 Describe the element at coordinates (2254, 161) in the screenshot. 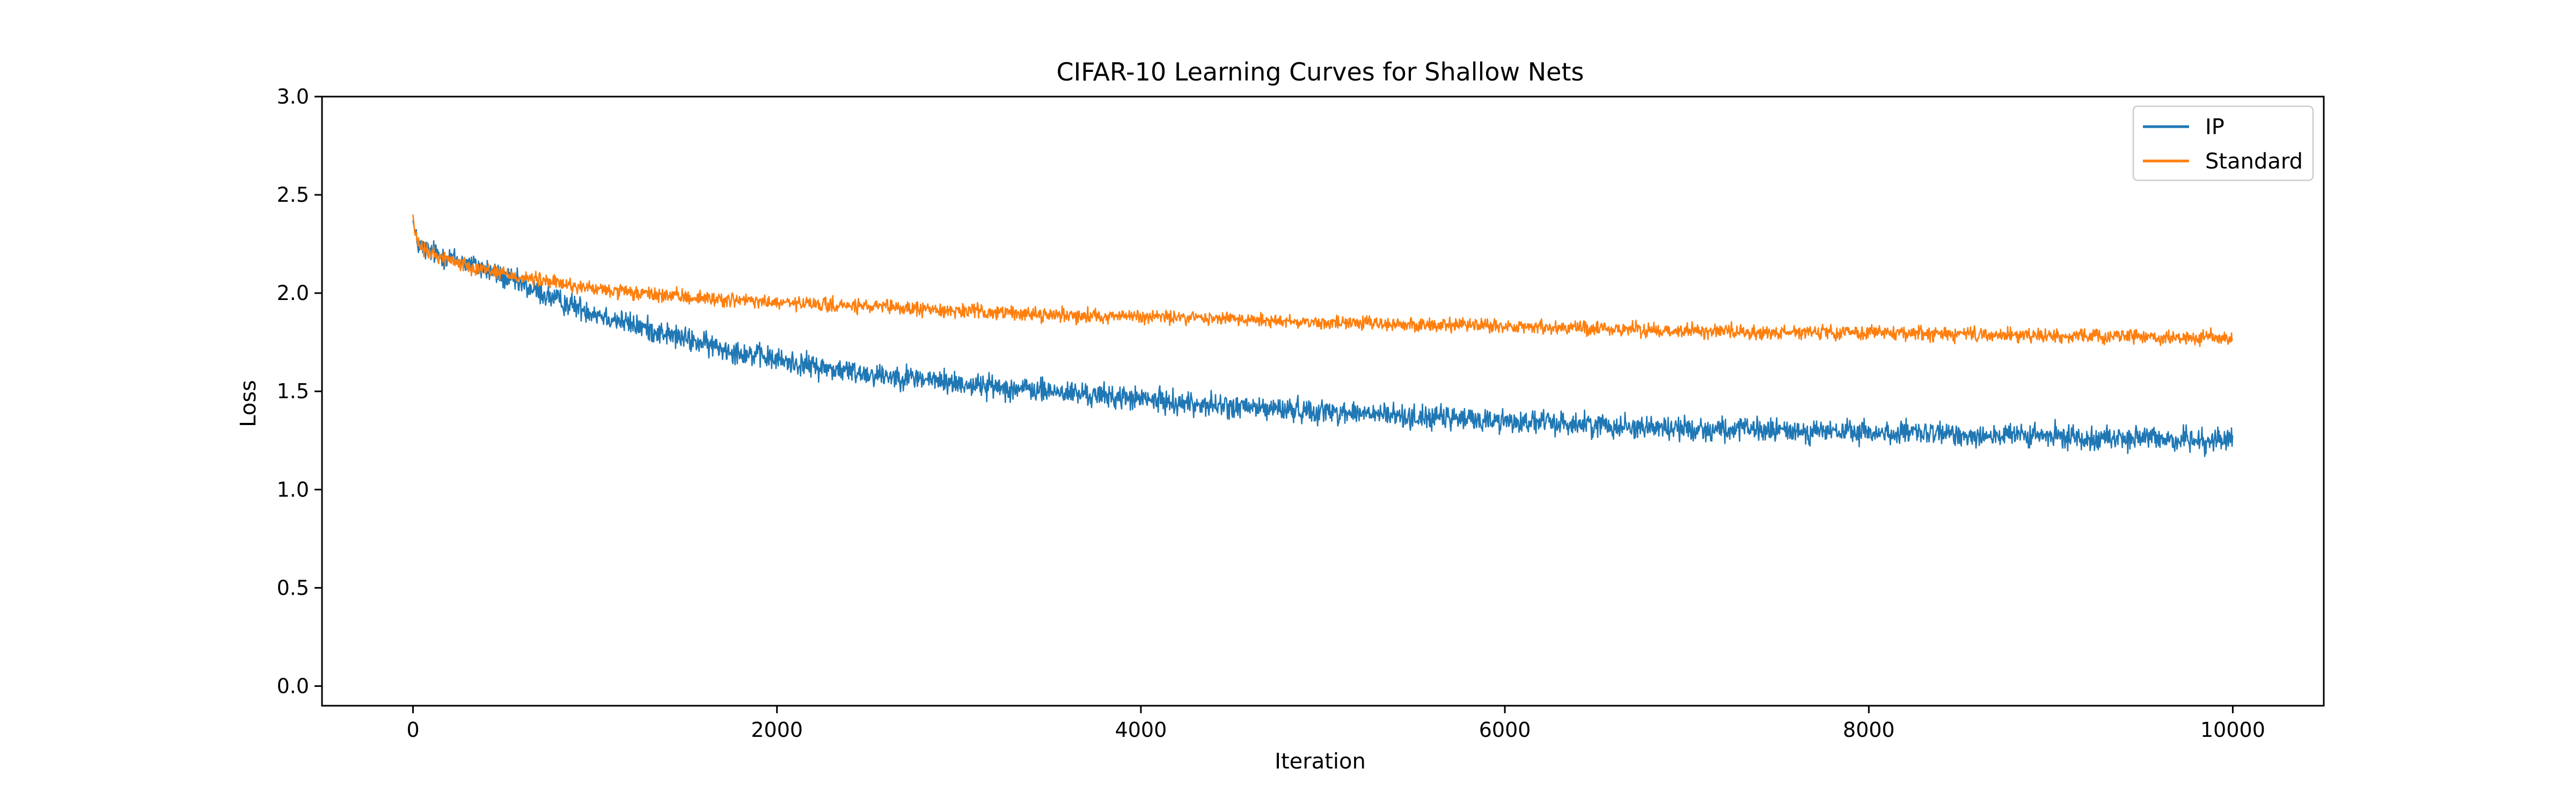

I see `legend-label: Standard` at that location.